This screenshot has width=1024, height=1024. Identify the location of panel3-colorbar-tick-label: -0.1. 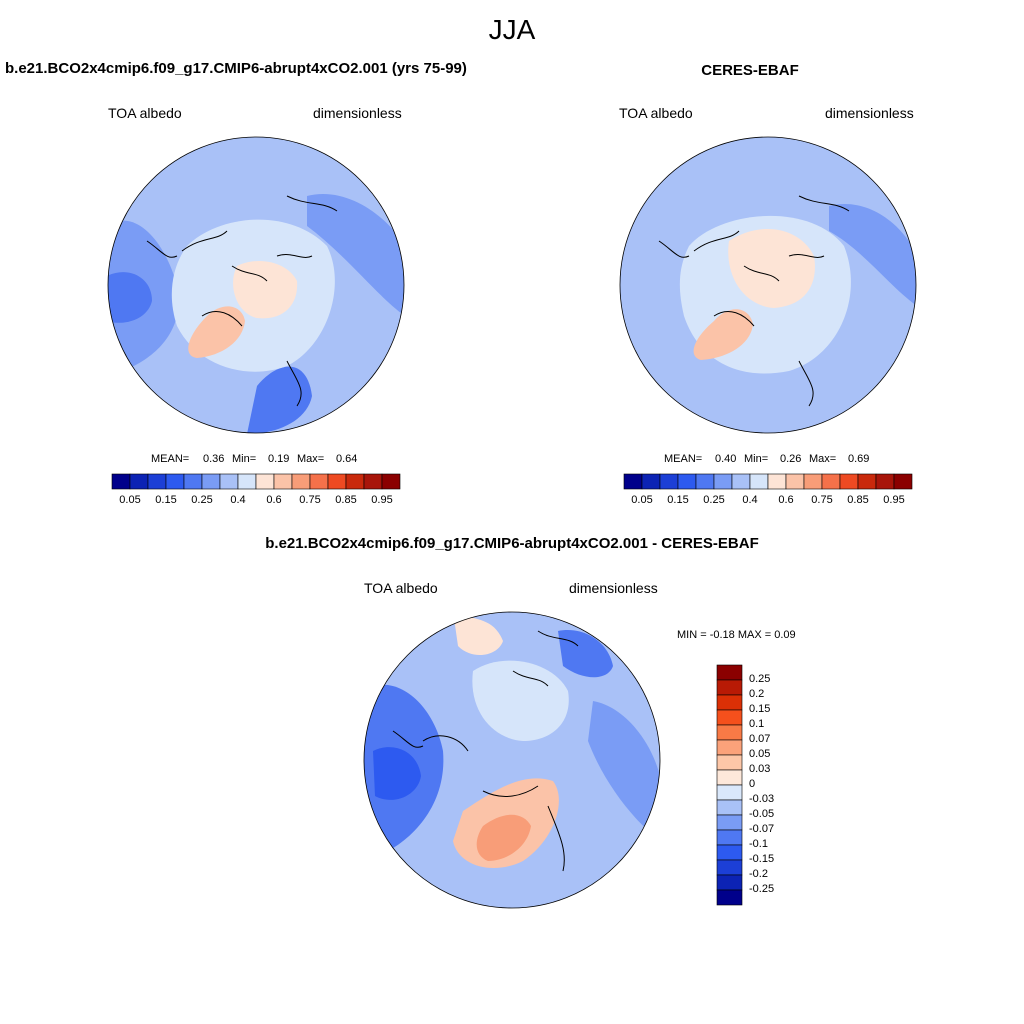
(758, 844).